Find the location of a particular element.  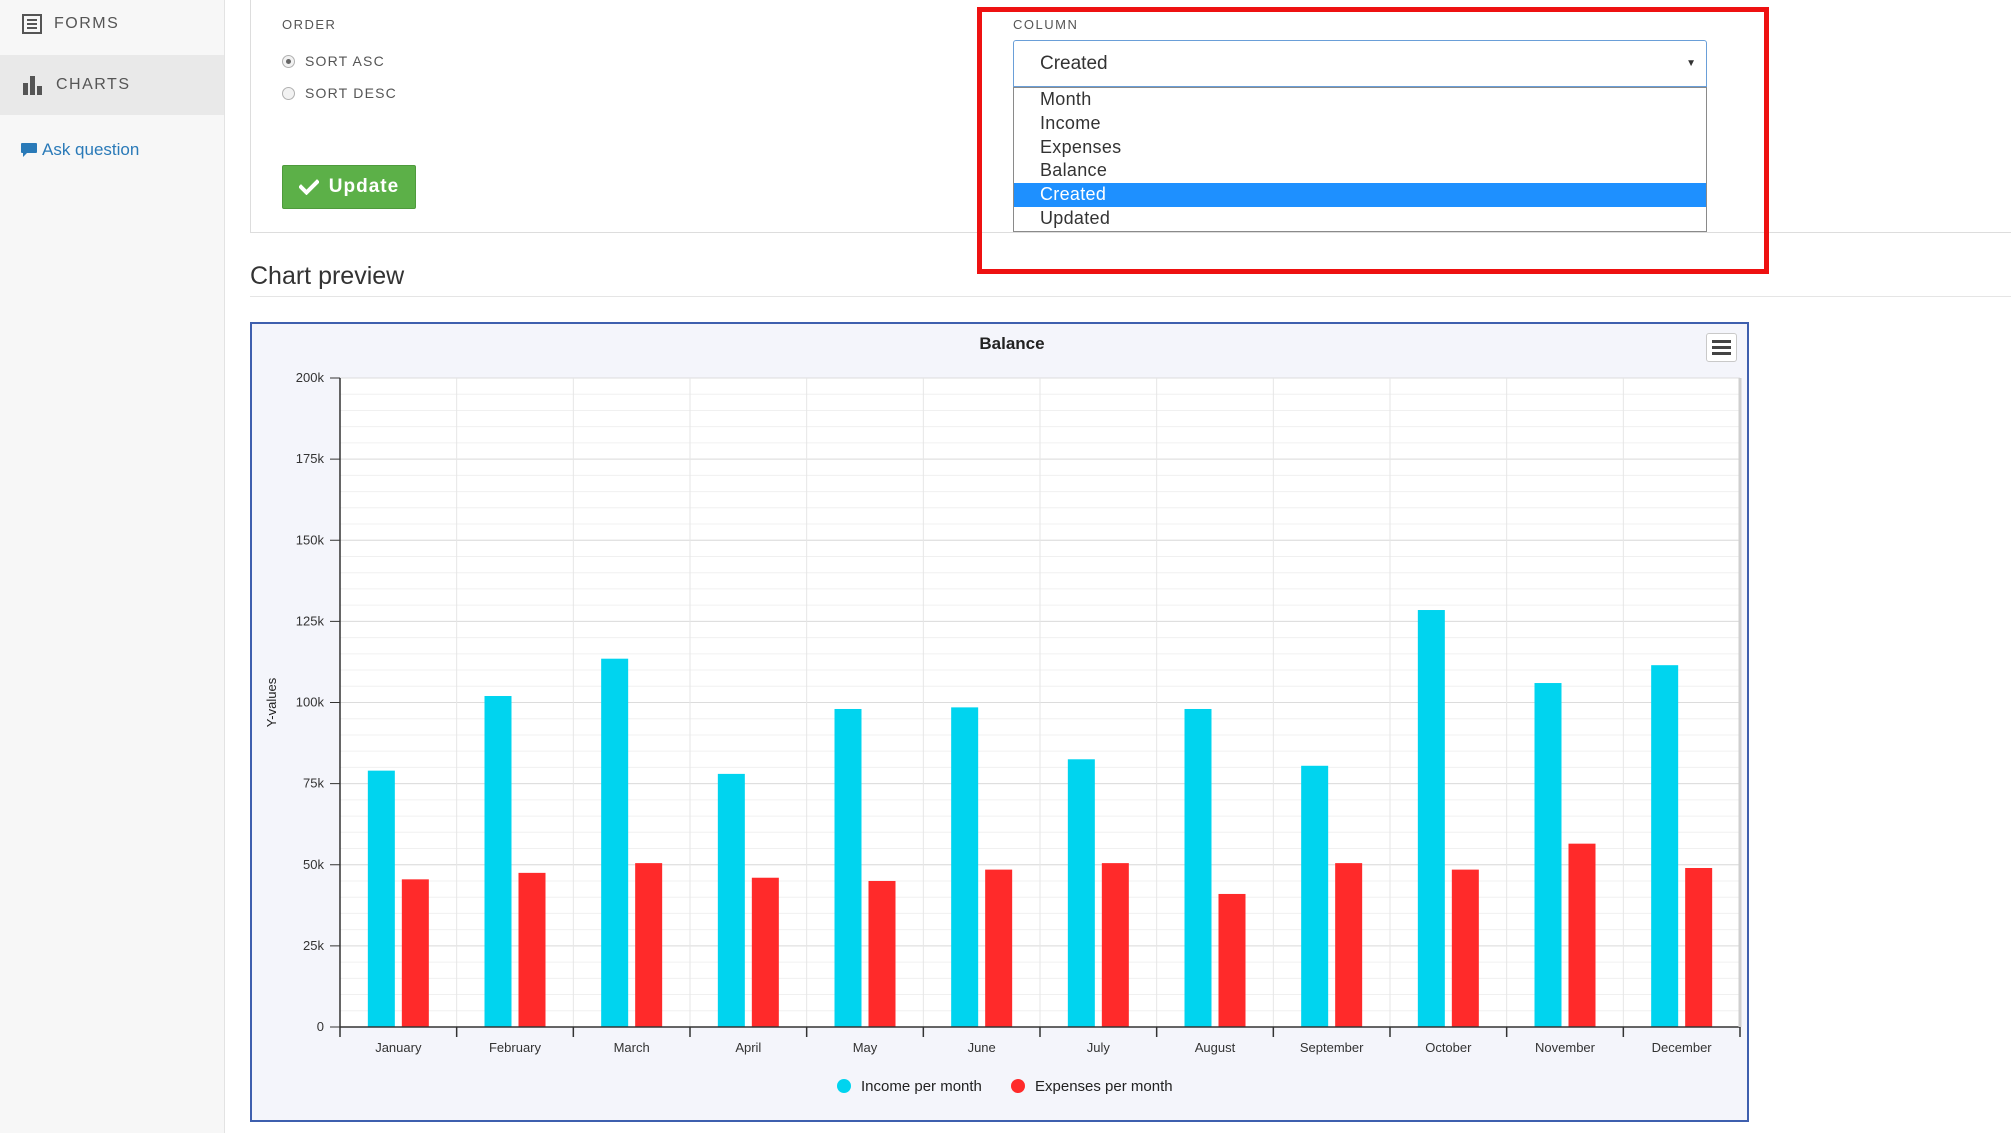

speech-bubble-icon is located at coordinates (29, 150).